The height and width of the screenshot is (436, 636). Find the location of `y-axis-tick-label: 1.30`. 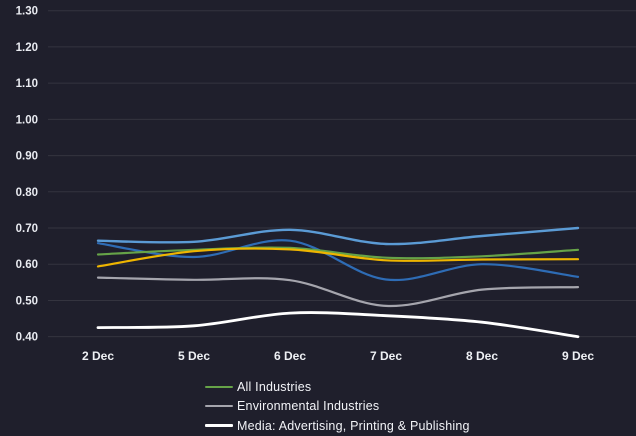

y-axis-tick-label: 1.30 is located at coordinates (27, 12).